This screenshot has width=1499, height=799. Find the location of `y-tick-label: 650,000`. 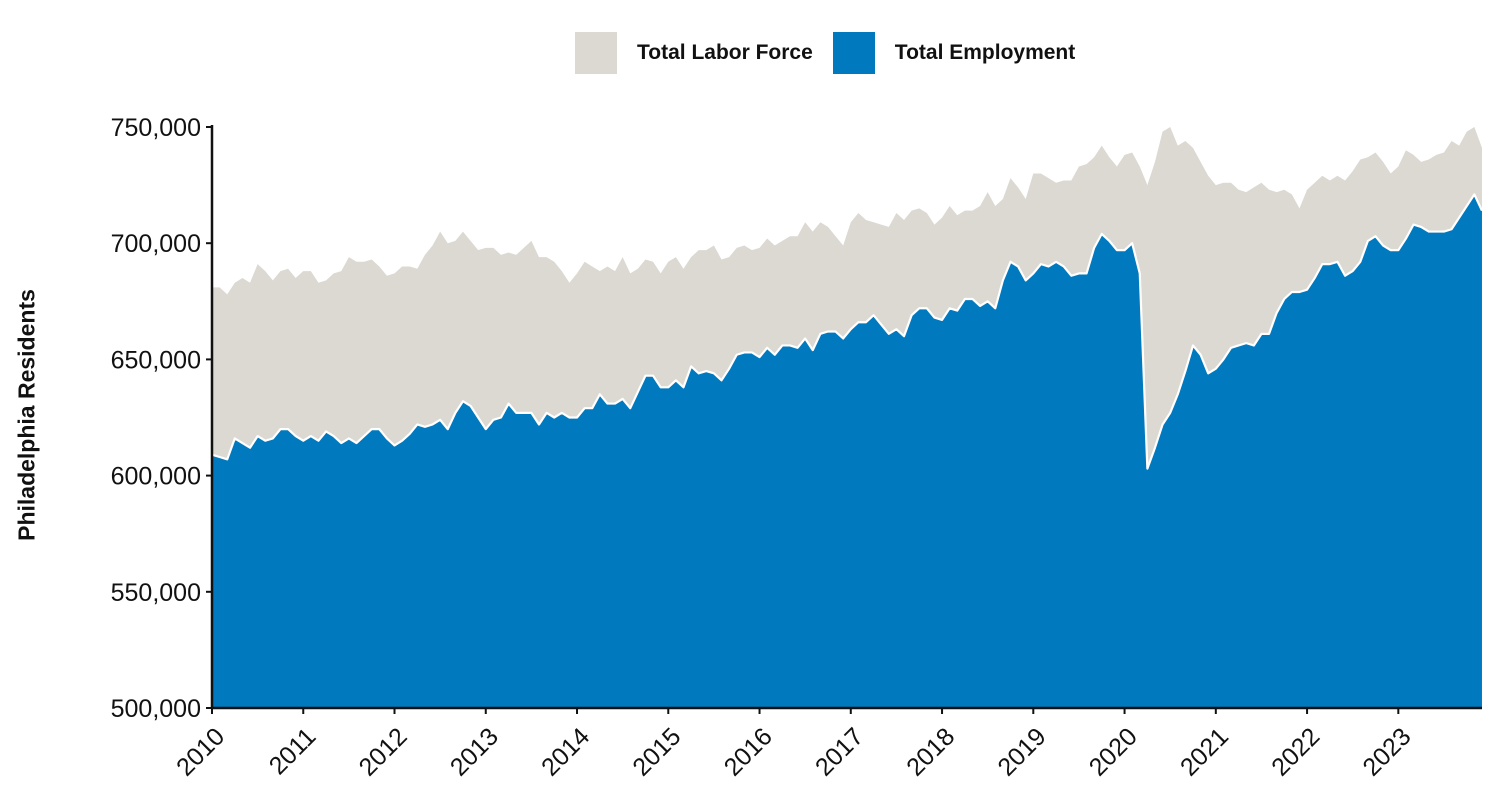

y-tick-label: 650,000 is located at coordinates (156, 360).